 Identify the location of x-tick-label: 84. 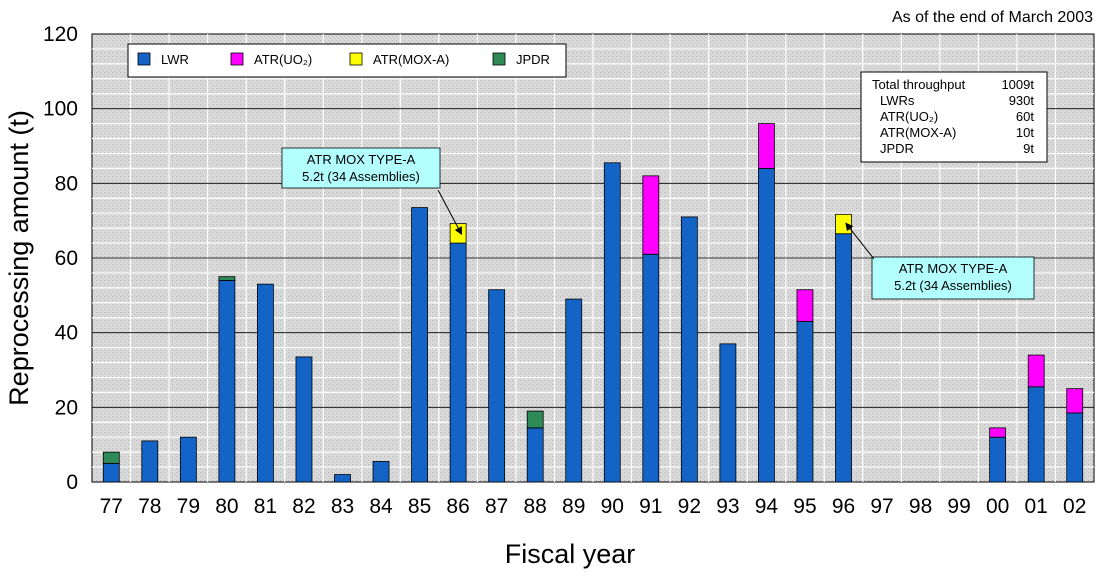
(381, 506).